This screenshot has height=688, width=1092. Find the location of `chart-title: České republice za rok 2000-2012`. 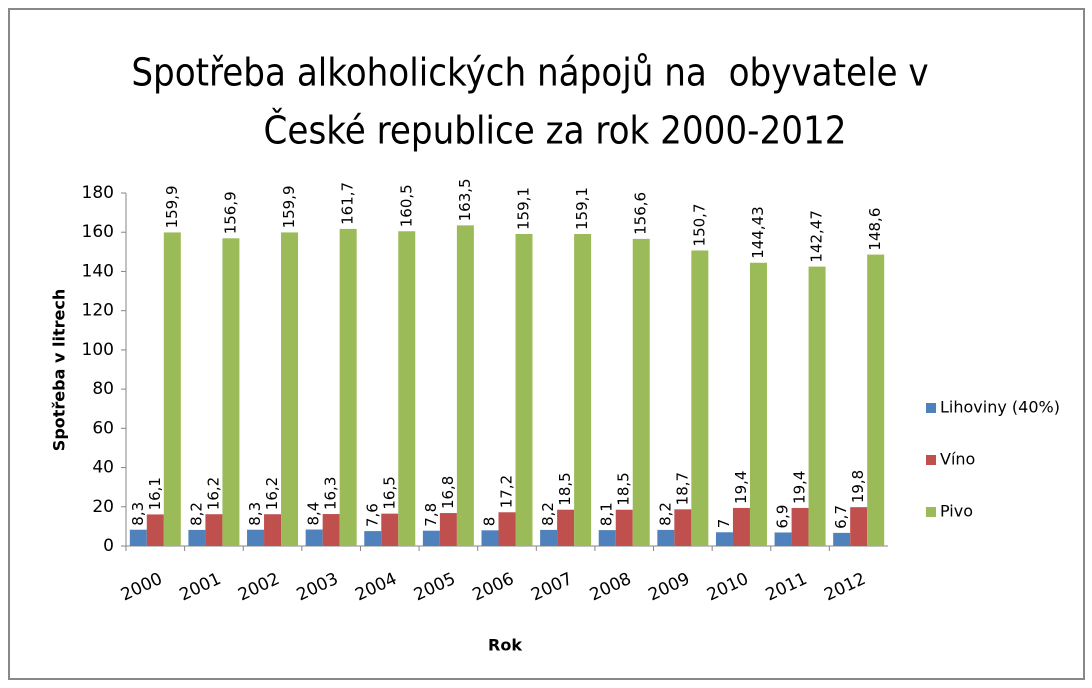

chart-title: České republice za rok 2000-2012 is located at coordinates (555, 131).